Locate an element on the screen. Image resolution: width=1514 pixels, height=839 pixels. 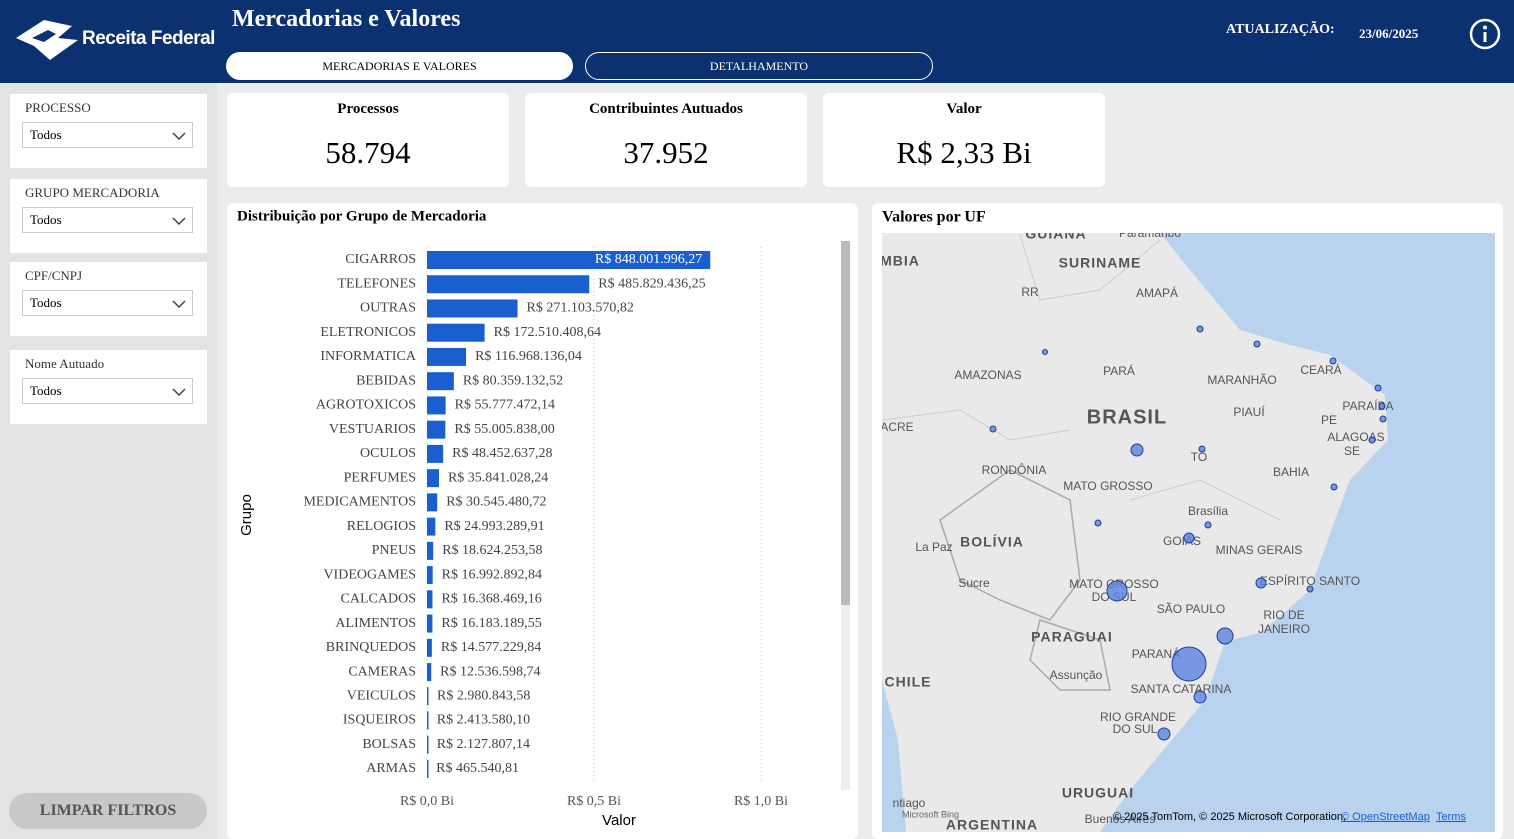
data-label: R$ 271.103.570,82 is located at coordinates (580, 308).